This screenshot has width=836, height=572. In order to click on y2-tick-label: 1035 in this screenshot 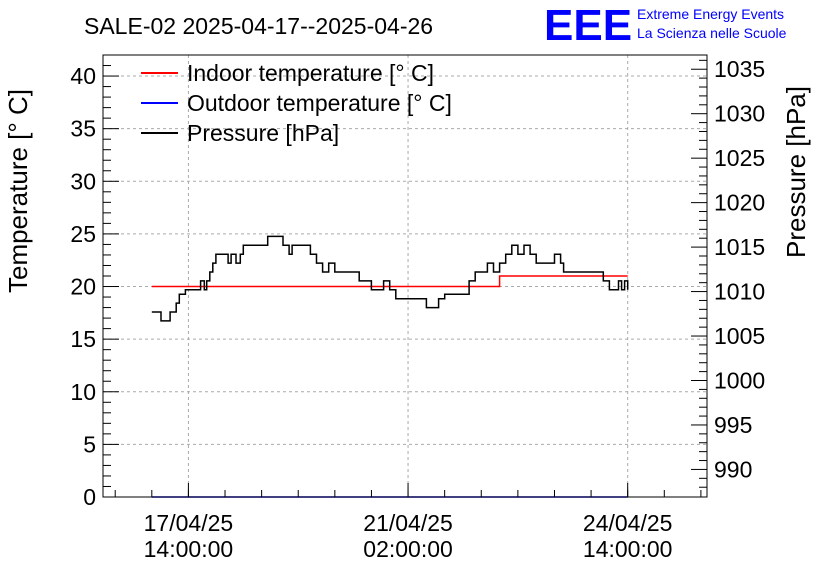, I will do `click(739, 69)`.